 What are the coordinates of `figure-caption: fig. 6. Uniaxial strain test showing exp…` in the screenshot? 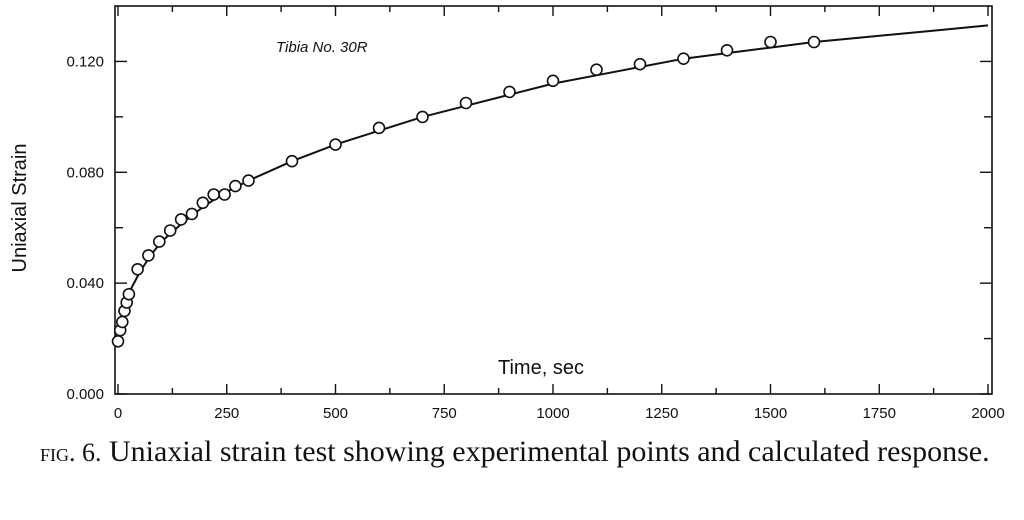 It's located at (520, 452).